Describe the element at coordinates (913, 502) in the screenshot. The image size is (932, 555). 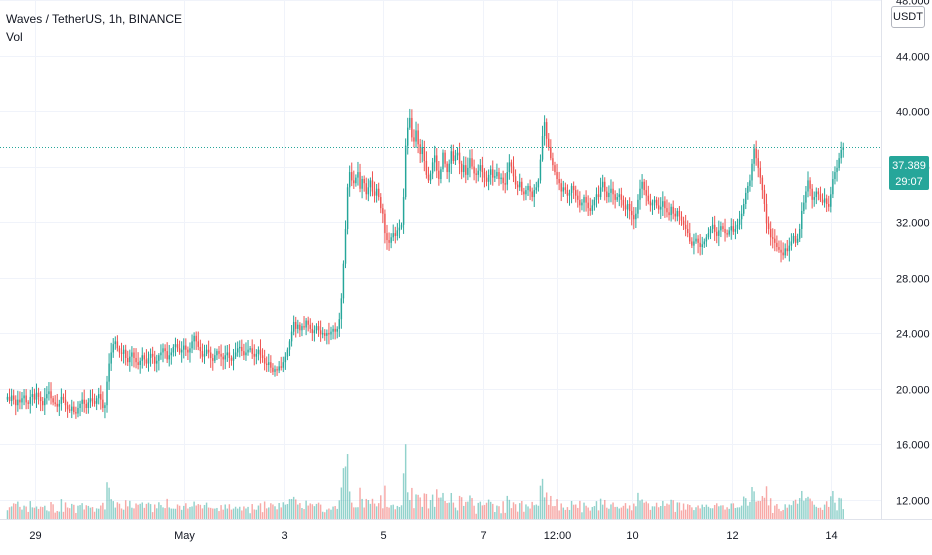
I see `y-tick-label: 12.000` at that location.